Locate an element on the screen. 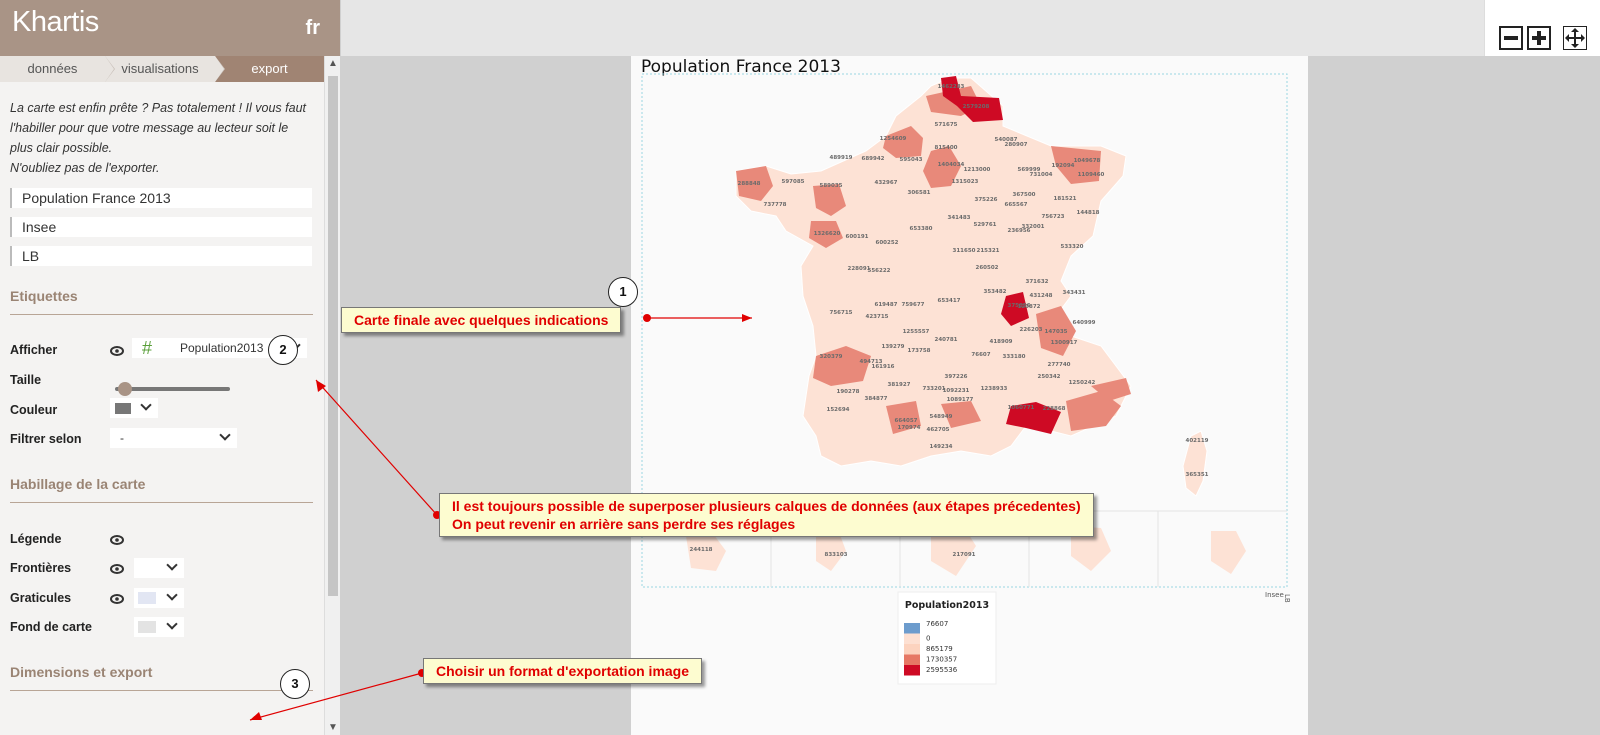 Image resolution: width=1600 pixels, height=735 pixels. filter-value: - is located at coordinates (122, 438).